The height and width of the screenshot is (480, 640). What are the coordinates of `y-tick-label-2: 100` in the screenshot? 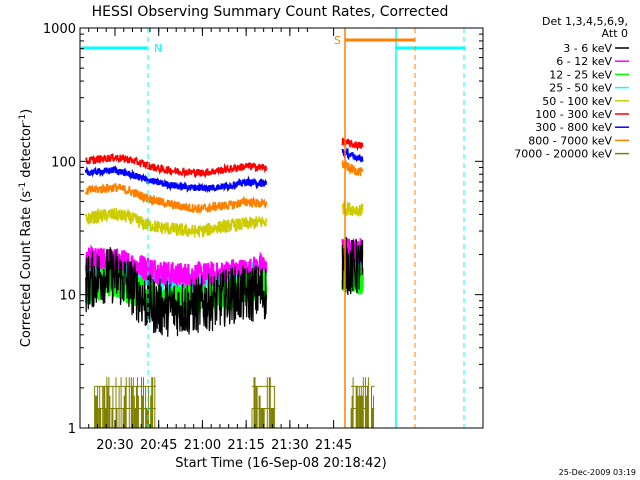 It's located at (63, 162).